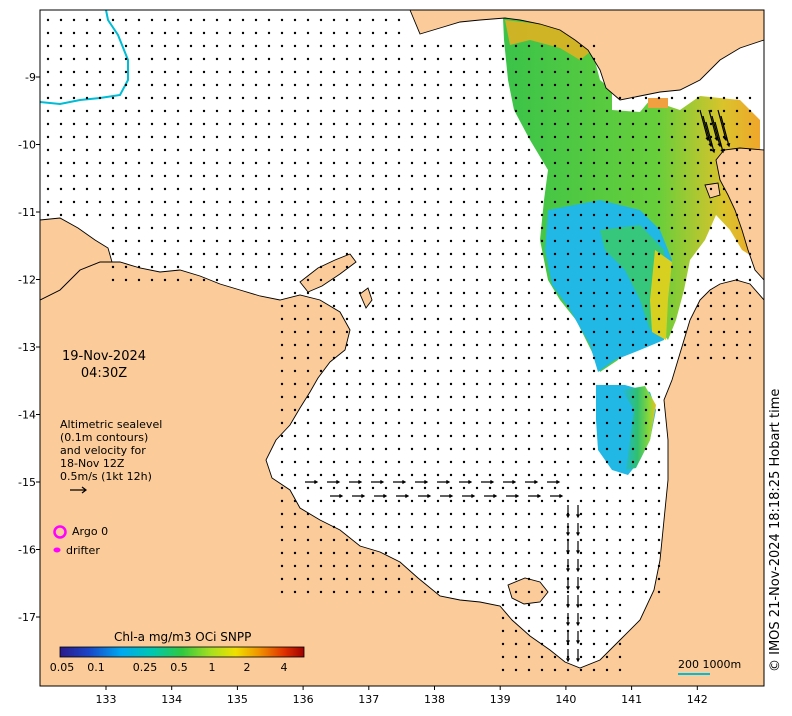 This screenshot has height=716, width=792. I want to click on colorbar-ticks: 0.05 0.1 0.25 0.5 1 2 4, so click(169, 667).